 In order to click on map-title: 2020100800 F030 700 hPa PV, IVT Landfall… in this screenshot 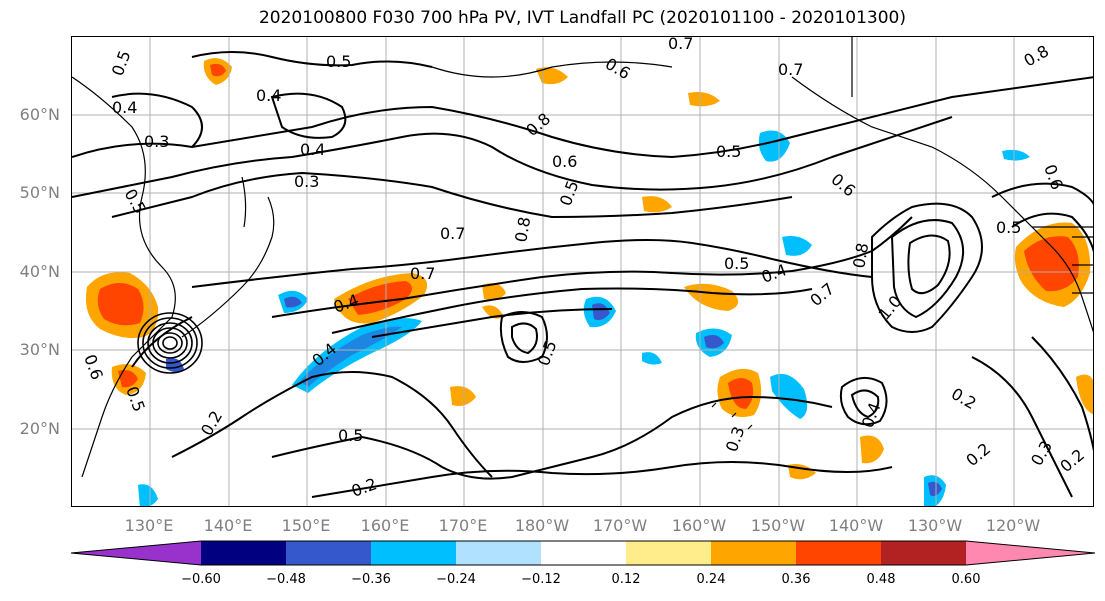, I will do `click(582, 18)`.